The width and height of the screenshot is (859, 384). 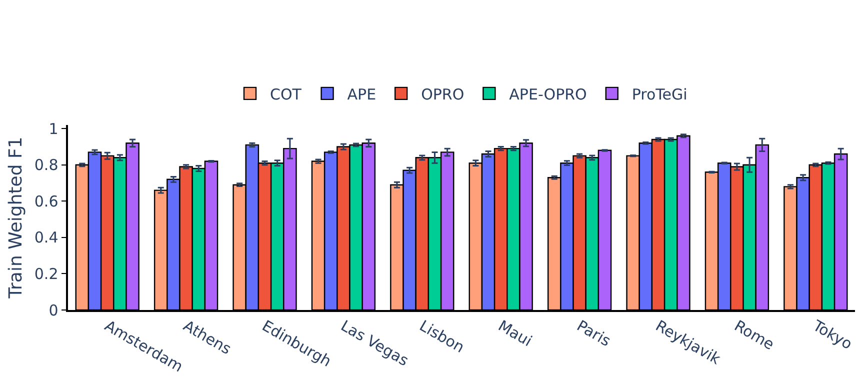 What do you see at coordinates (286, 94) in the screenshot?
I see `legend-label: COT` at bounding box center [286, 94].